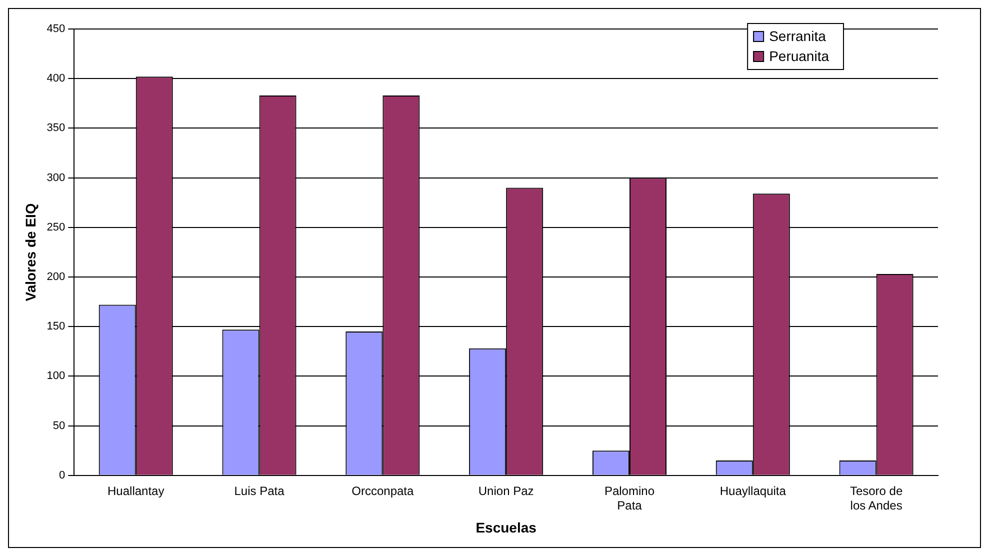 Image resolution: width=989 pixels, height=556 pixels. Describe the element at coordinates (797, 36) in the screenshot. I see `legend-label: Serranita` at that location.